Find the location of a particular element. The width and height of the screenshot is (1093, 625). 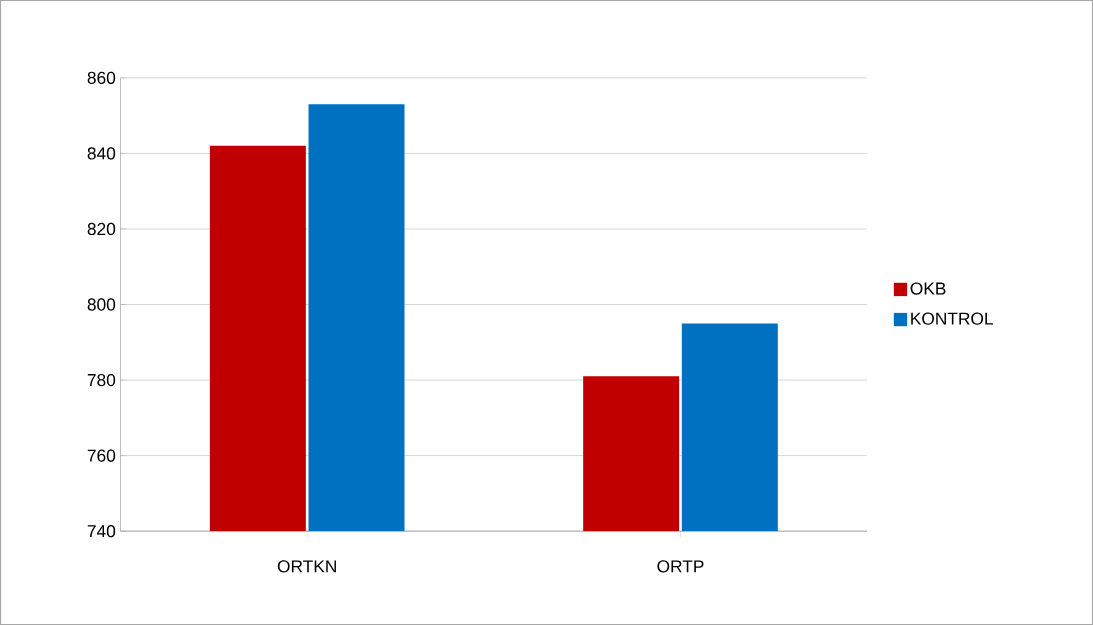

y-tick-label: 800 is located at coordinates (101, 304).